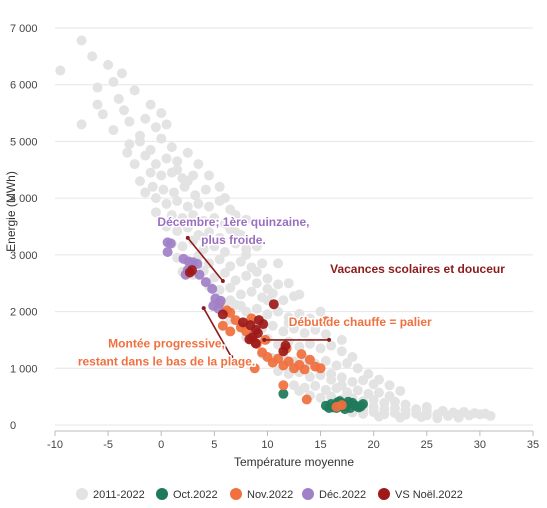 The width and height of the screenshot is (547, 508). Describe the element at coordinates (187, 494) in the screenshot. I see `legend-item: Oct.2022` at that location.